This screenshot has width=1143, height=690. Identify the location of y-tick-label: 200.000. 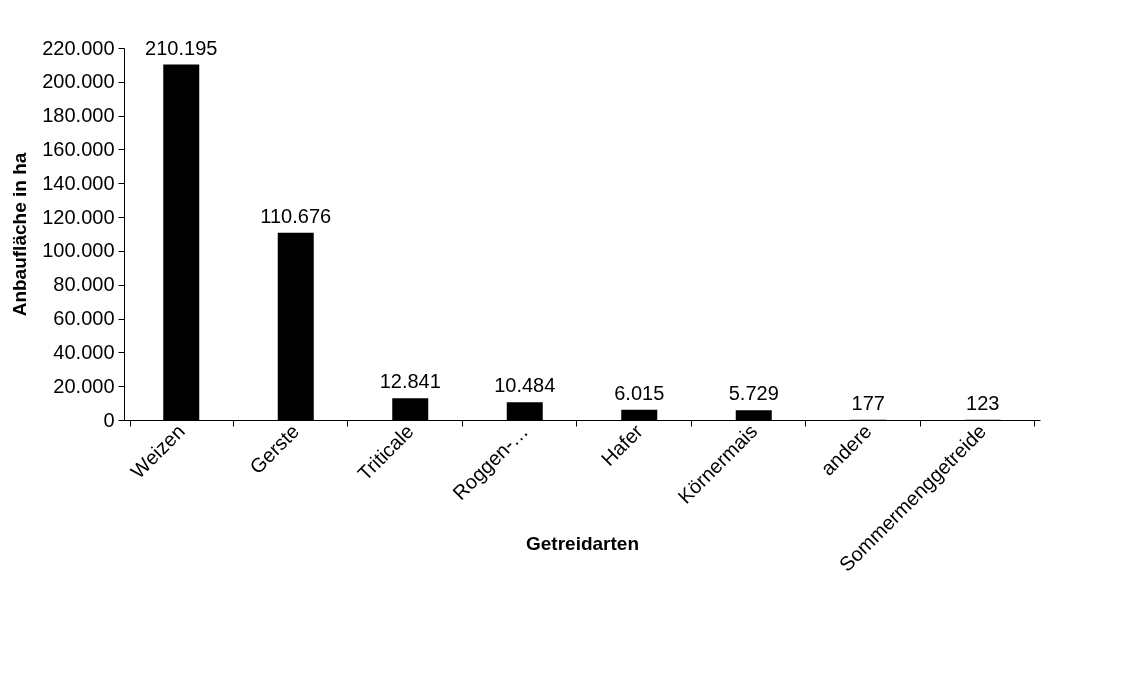
(78, 81).